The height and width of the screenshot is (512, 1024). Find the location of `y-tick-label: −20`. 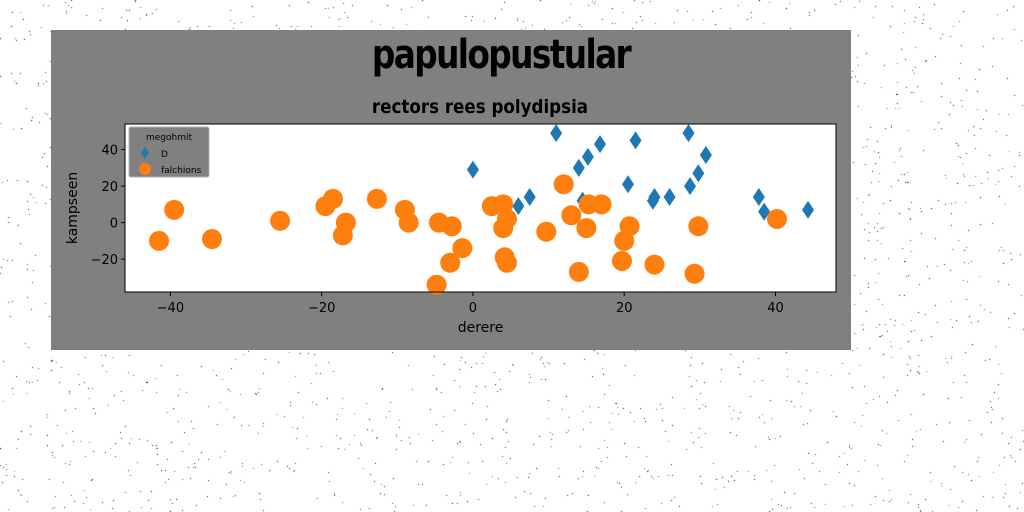

y-tick-label: −20 is located at coordinates (104, 260).